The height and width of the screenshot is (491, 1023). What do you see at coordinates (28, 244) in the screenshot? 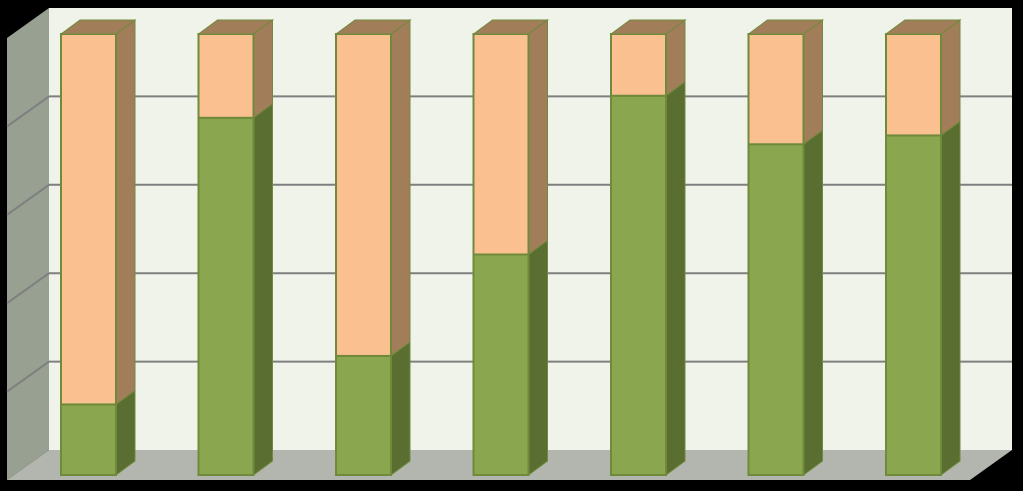
I see `side-wall` at bounding box center [28, 244].